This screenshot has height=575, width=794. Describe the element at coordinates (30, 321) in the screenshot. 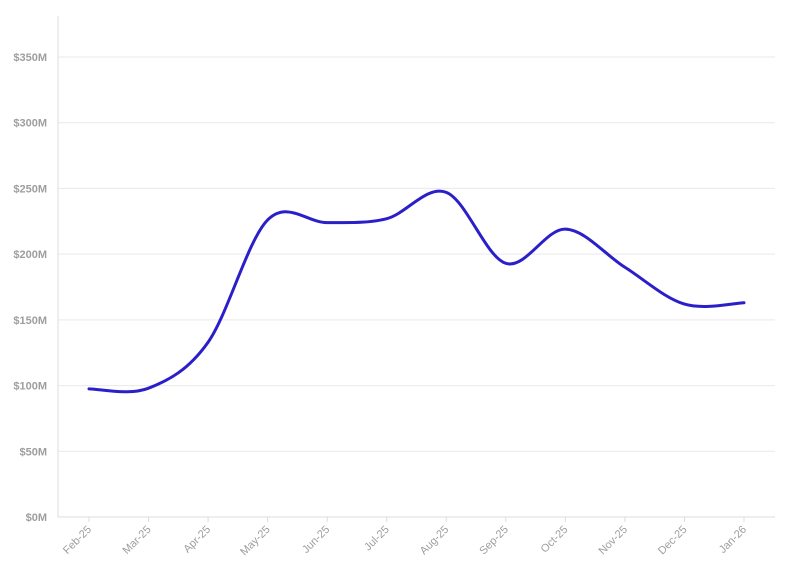

I see `y-tick-label: $150M` at that location.